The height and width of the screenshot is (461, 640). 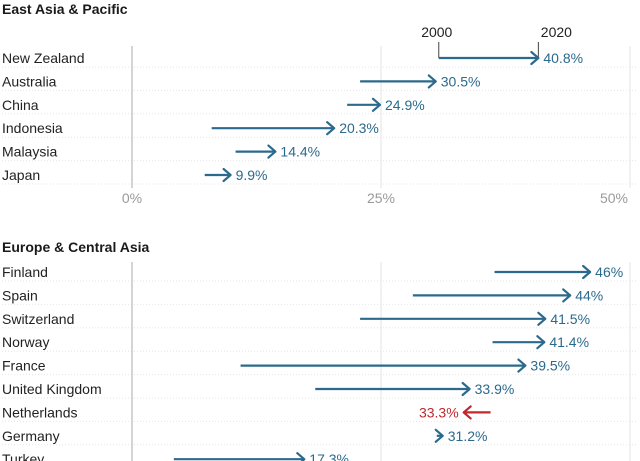 I want to click on country-label: Finland, so click(x=25, y=272).